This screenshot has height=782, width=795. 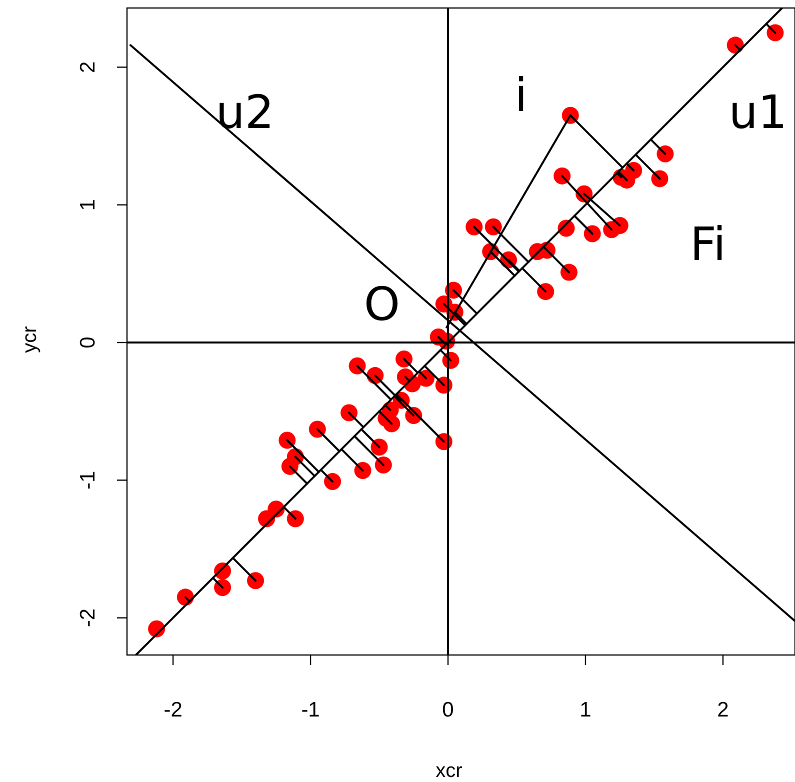 I want to click on x-axis-title: xcr, so click(x=449, y=771).